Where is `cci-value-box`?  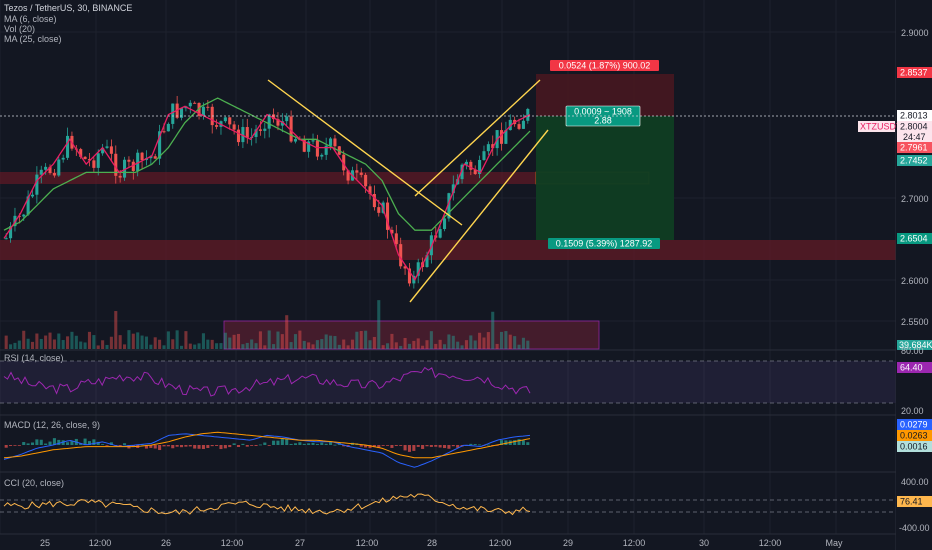
cci-value-box is located at coordinates (914, 501).